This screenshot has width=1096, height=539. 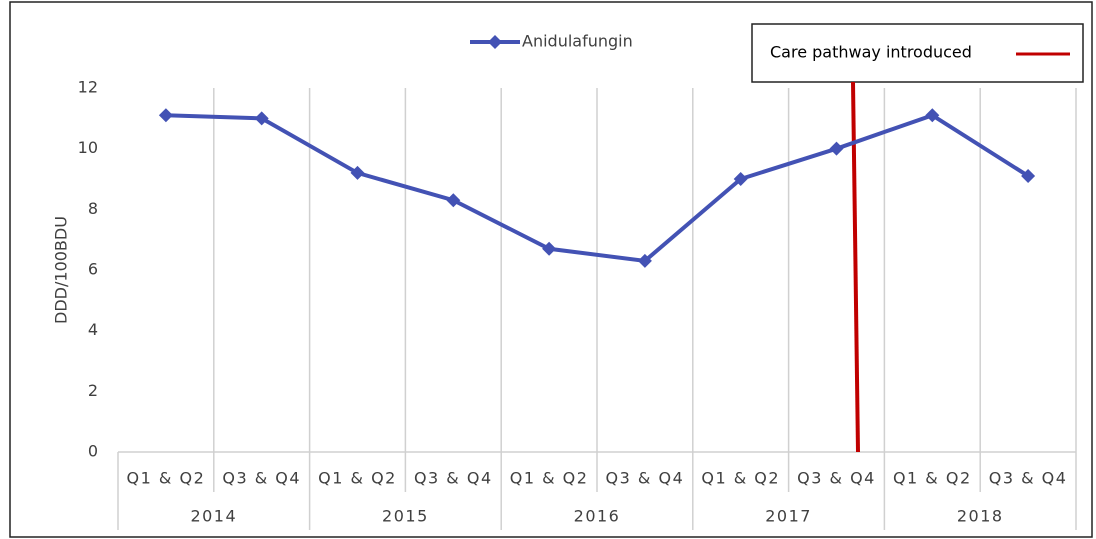 What do you see at coordinates (871, 52) in the screenshot?
I see `annotation-label: Care pathway introduced` at bounding box center [871, 52].